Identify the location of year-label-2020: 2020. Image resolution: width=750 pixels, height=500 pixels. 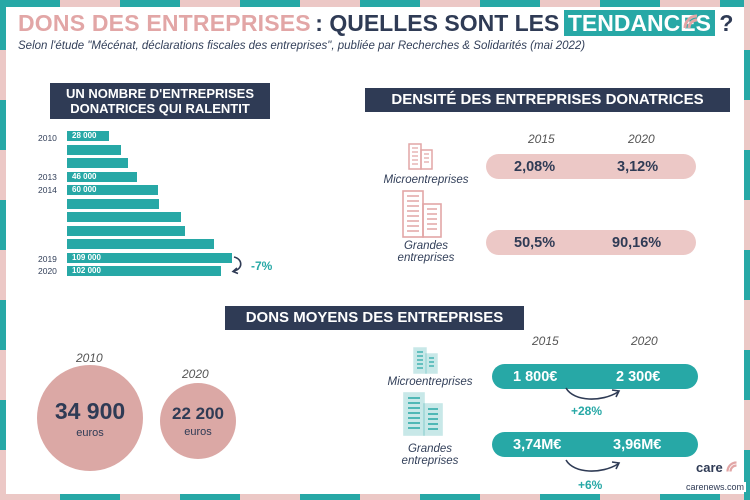
(47, 271).